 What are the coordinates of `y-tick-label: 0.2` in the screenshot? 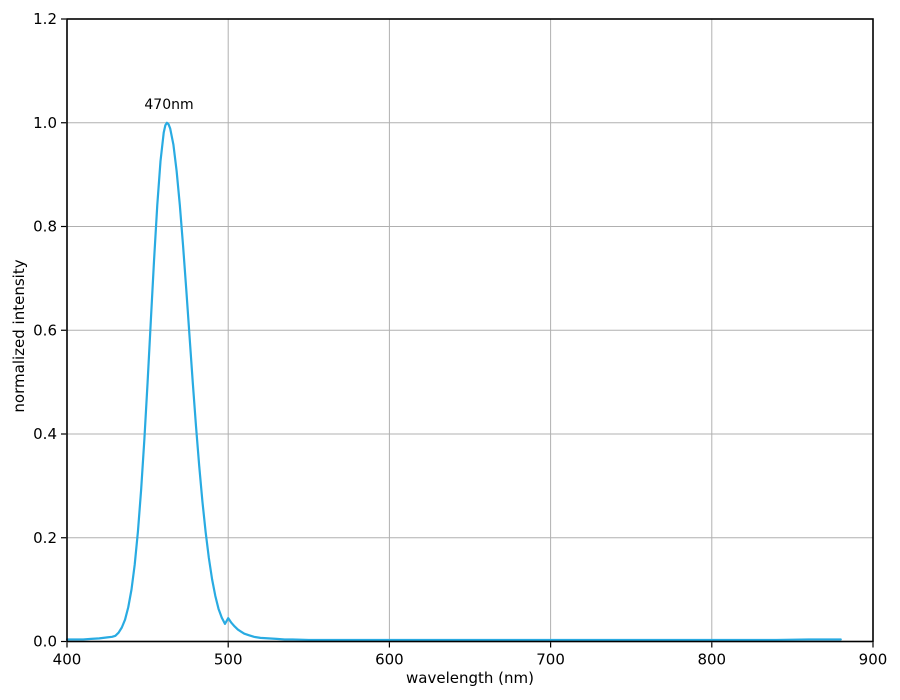 It's located at (45, 538).